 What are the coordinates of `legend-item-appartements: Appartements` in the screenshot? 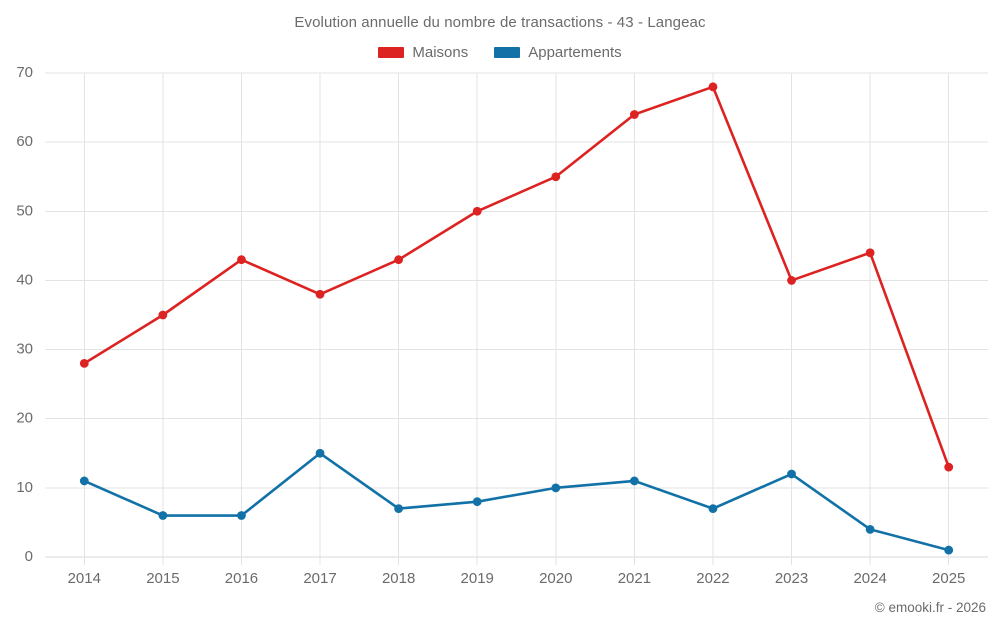 It's located at (558, 52).